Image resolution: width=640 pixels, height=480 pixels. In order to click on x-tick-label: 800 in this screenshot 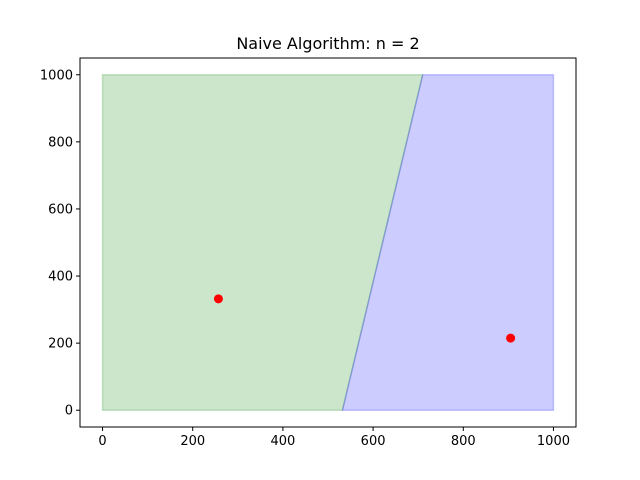, I will do `click(463, 441)`.